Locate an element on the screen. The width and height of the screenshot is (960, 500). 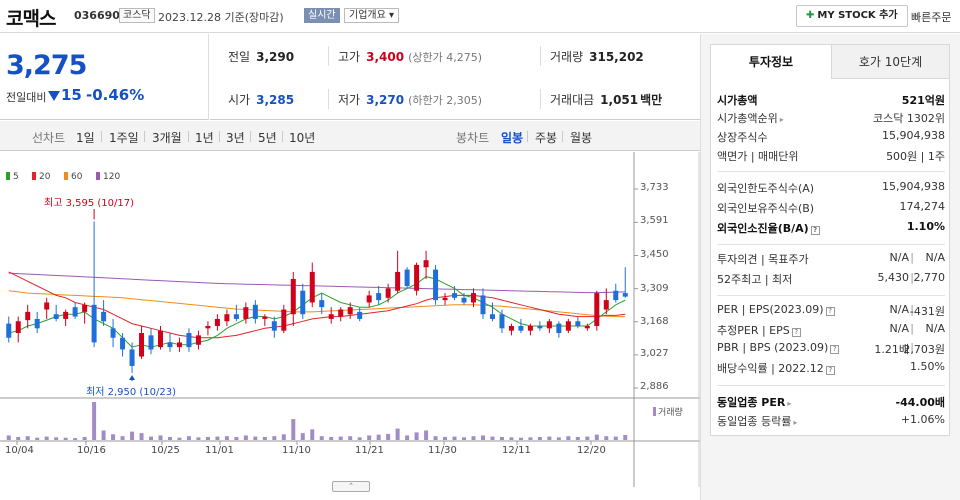
x-tick: 10/16 is located at coordinates (91, 450).